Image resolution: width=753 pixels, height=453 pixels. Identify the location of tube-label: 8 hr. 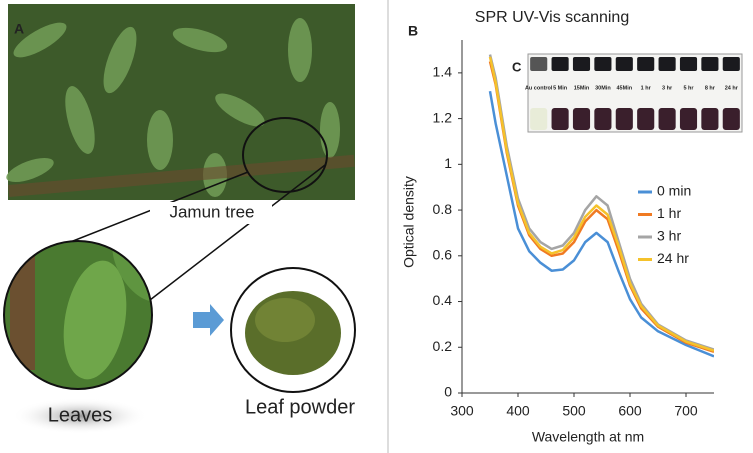
(710, 88).